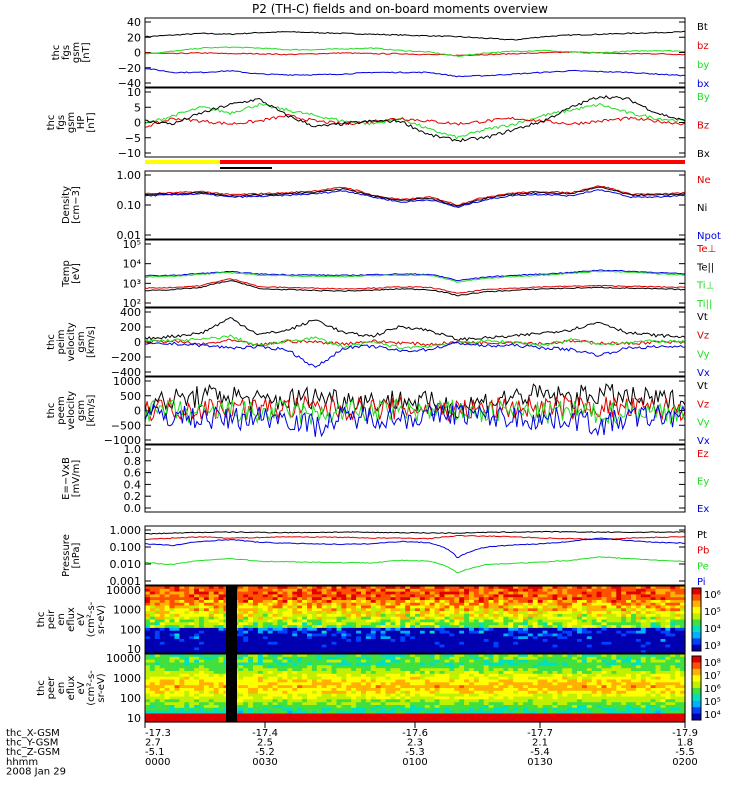 Image resolution: width=750 pixels, height=800 pixels. I want to click on axis-value: -17.4, so click(265, 733).